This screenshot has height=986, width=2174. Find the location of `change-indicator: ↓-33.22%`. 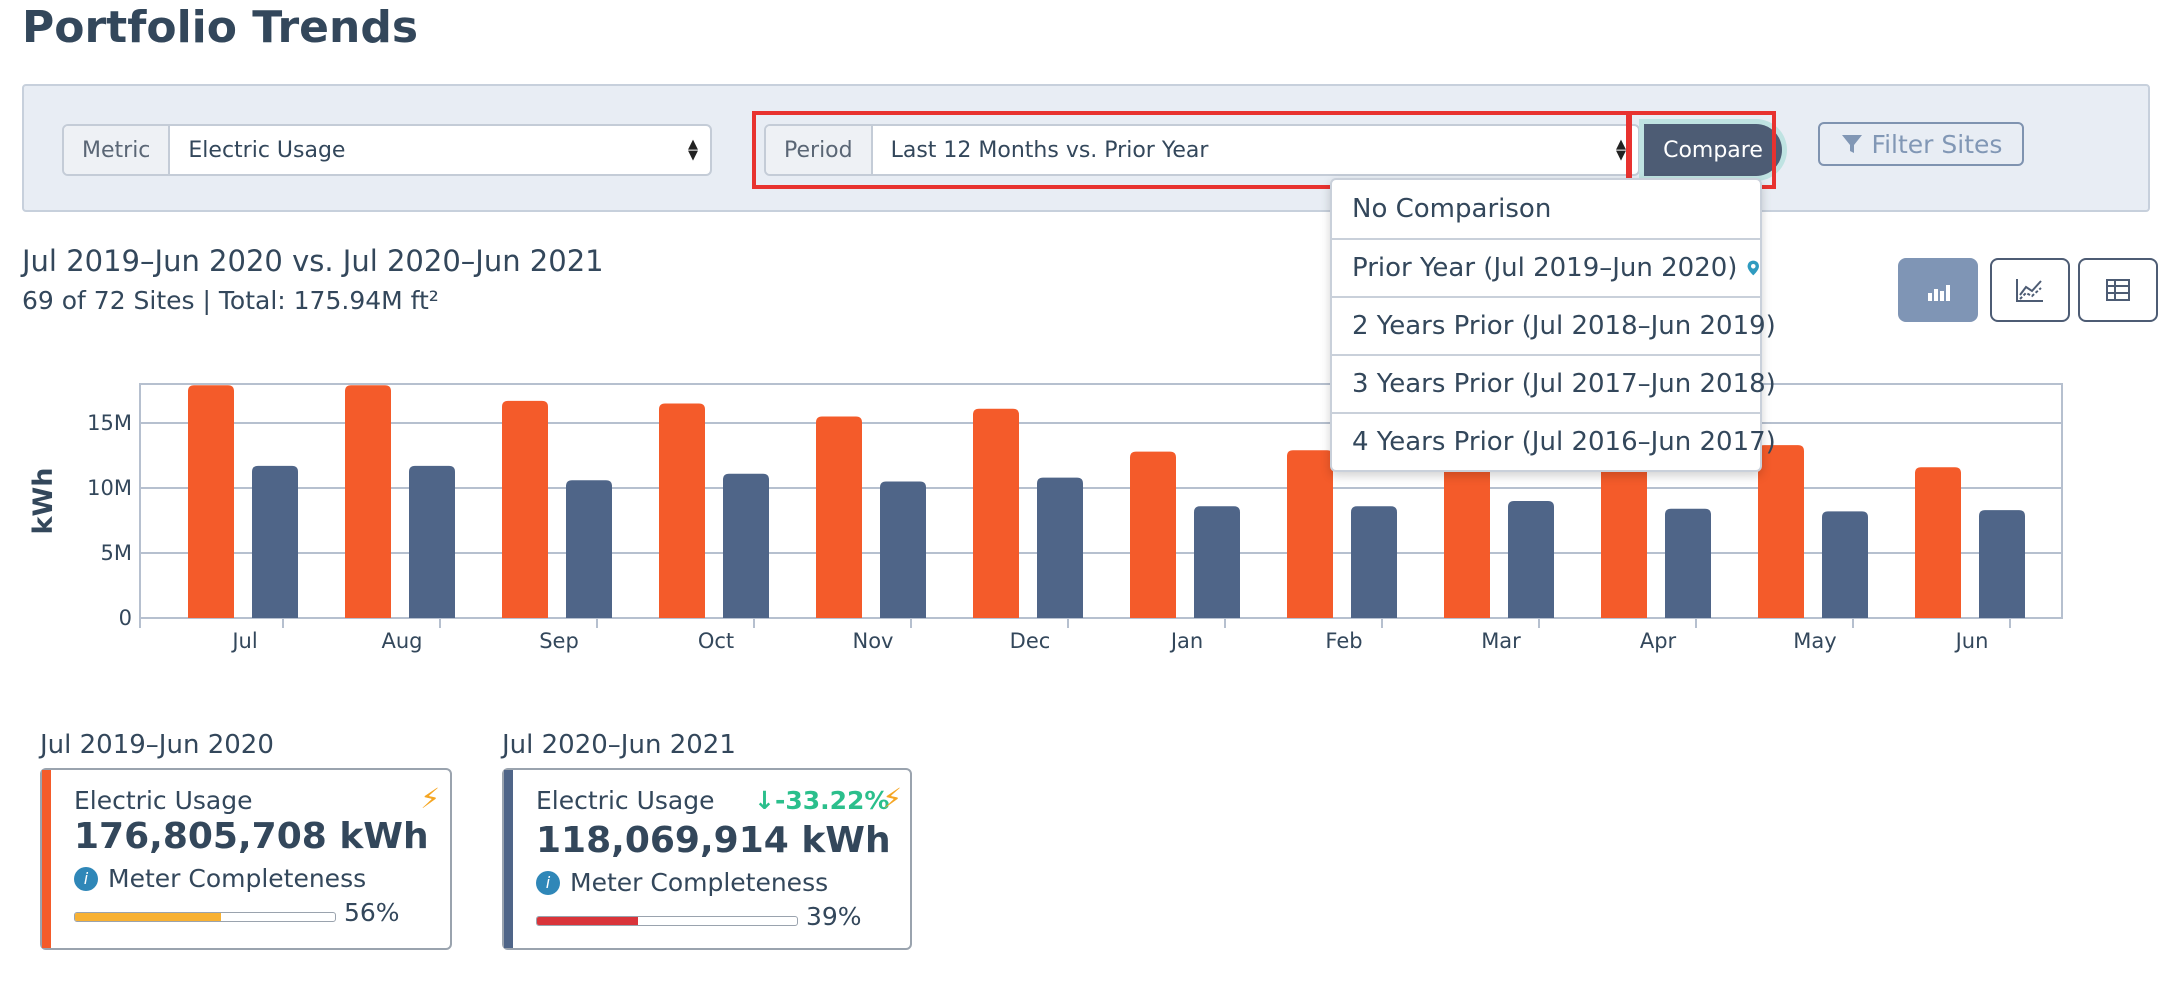

change-indicator: ↓-33.22% is located at coordinates (821, 800).